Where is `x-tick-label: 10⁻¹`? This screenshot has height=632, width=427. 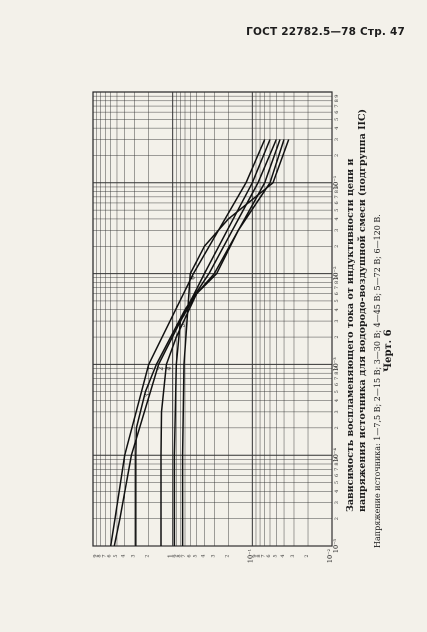
x-tick-label: 10⁻¹ is located at coordinates (336, 182).